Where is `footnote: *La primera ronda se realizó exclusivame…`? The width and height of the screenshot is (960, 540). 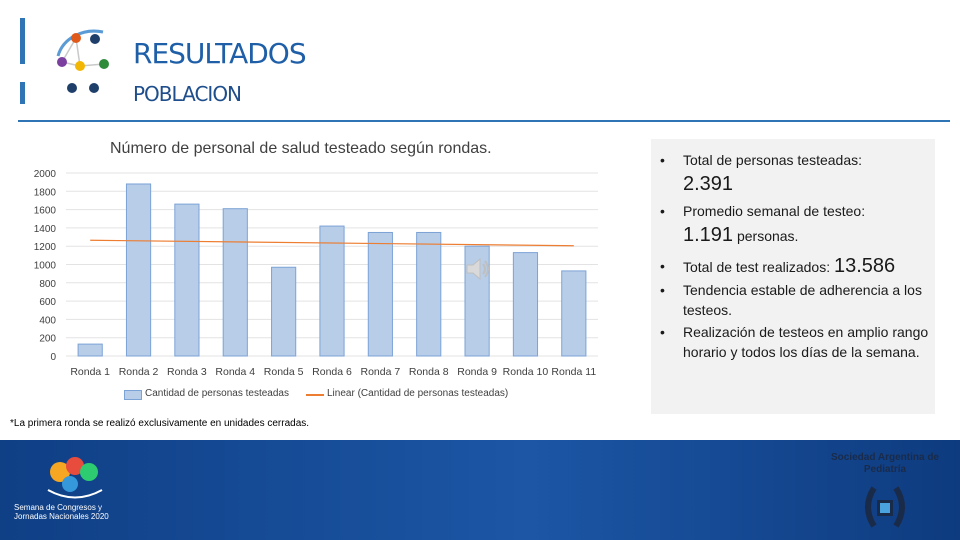
footnote: *La primera ronda se realizó exclusivame… is located at coordinates (160, 423).